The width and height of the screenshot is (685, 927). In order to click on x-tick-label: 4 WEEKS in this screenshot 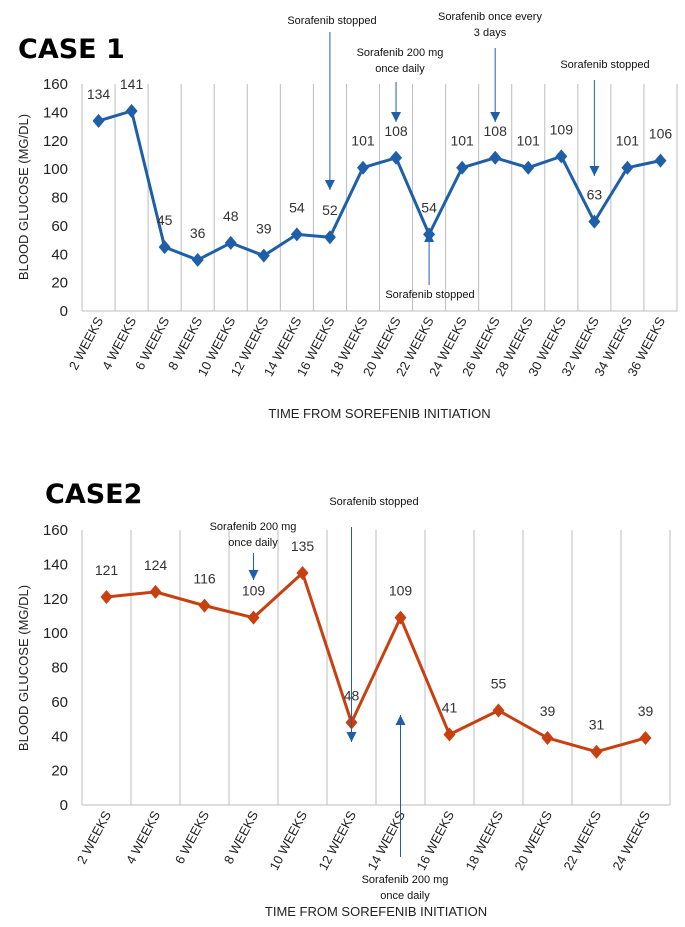, I will do `click(143, 837)`.